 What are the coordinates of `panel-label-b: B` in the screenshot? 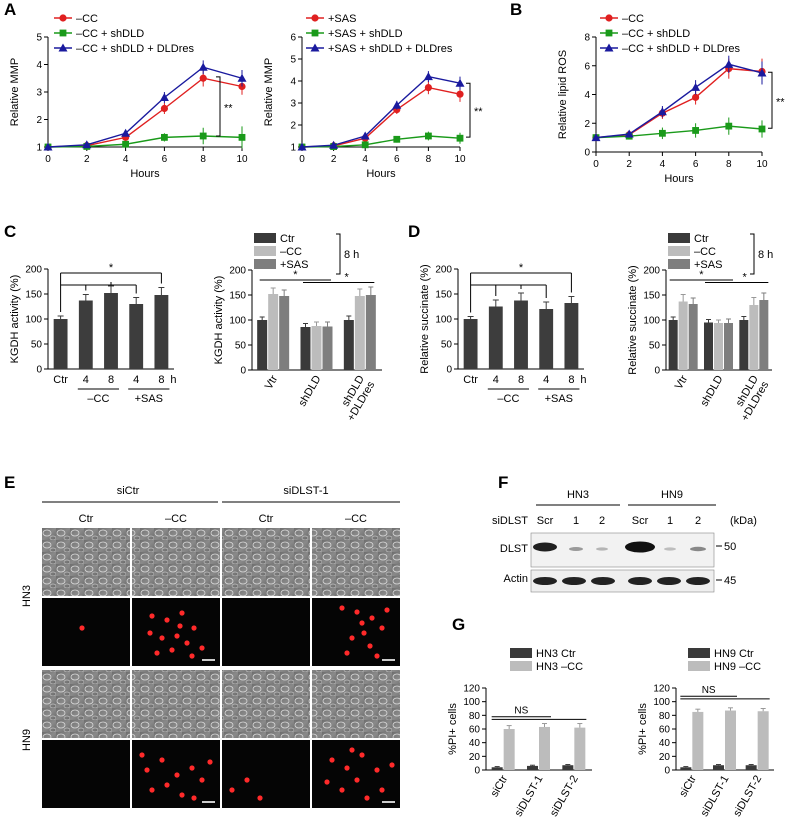 It's located at (516, 9).